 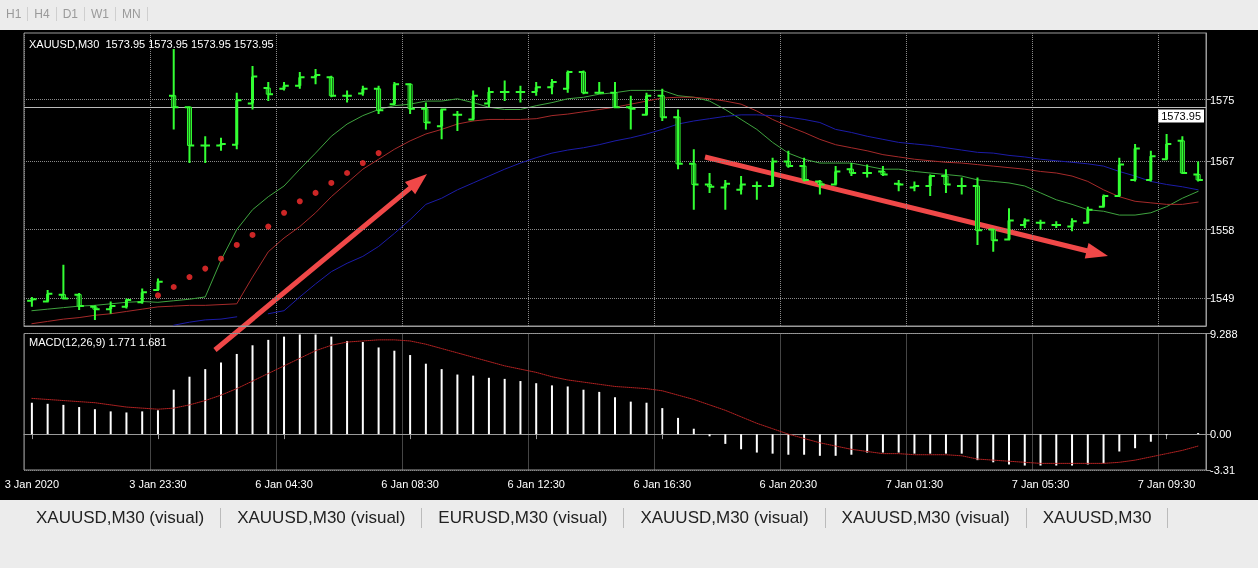 I want to click on x-tick-label: 6 Jan 12:30, so click(x=536, y=483).